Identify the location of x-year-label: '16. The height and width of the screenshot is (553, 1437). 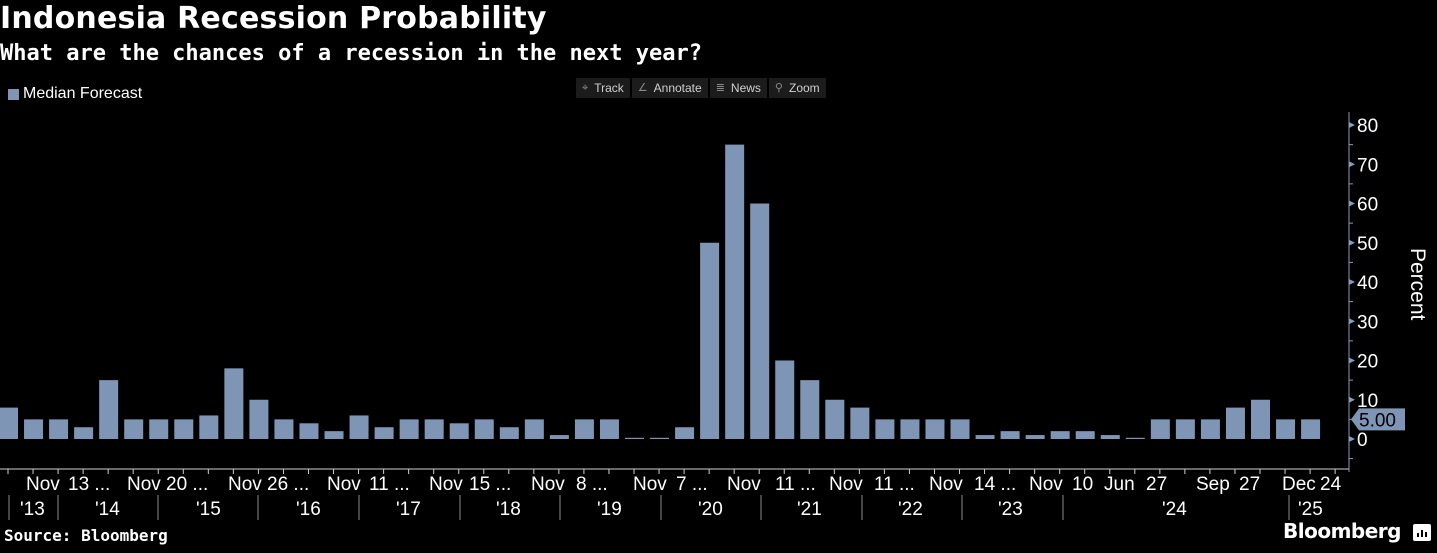
(308, 509).